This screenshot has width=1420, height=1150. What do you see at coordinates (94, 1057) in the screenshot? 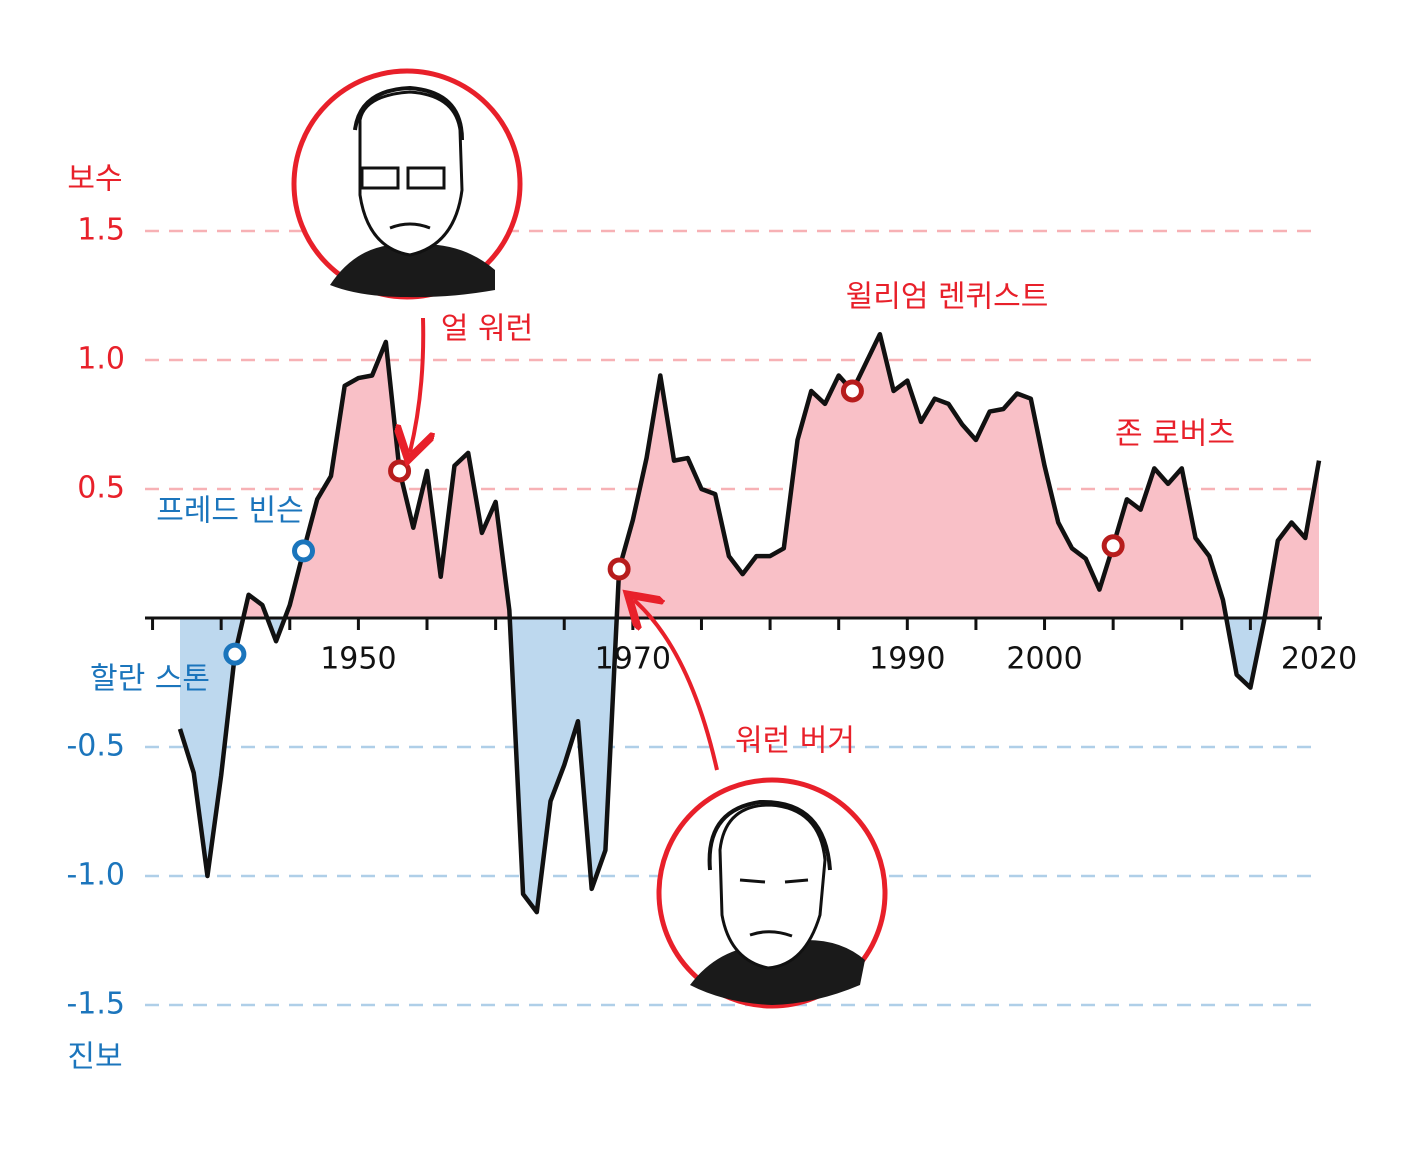
I see `y-label-bottom: 진보` at bounding box center [94, 1057].